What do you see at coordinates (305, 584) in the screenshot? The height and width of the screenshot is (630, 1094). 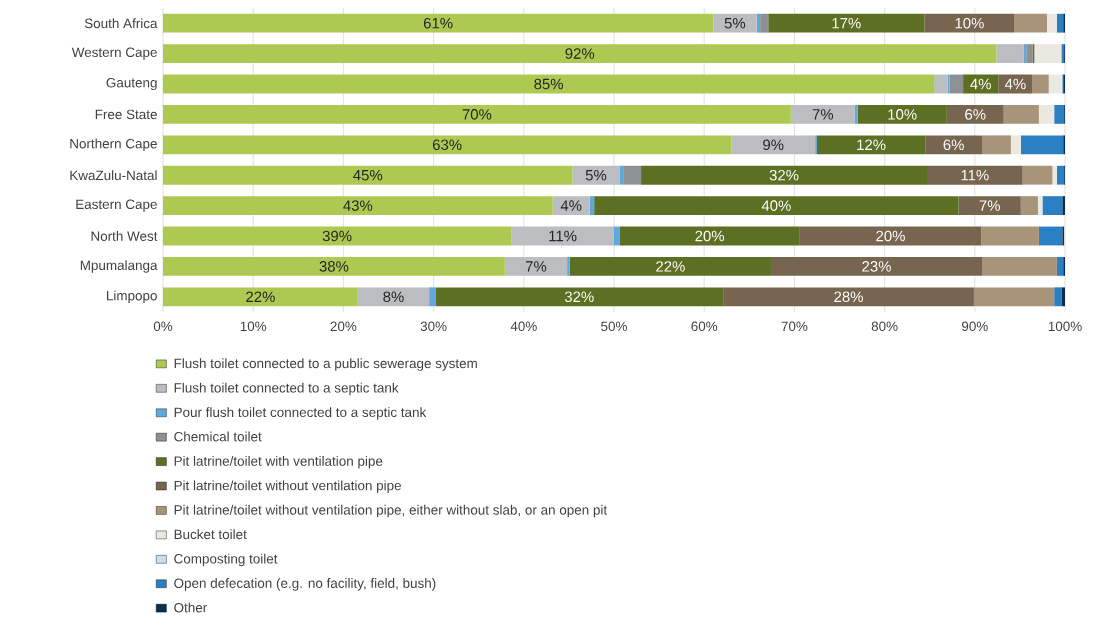 I see `legend-label: Open defecation (e.g. no facility, field, bush)` at bounding box center [305, 584].